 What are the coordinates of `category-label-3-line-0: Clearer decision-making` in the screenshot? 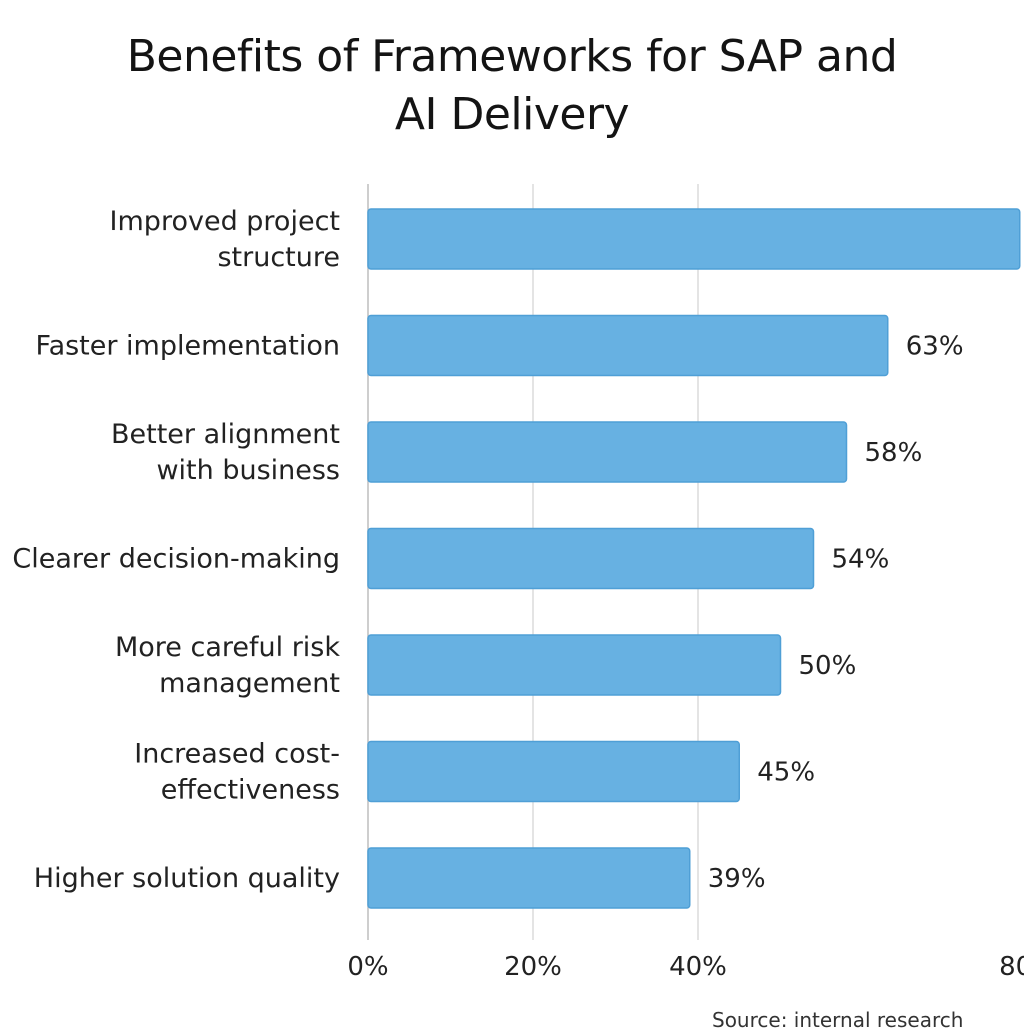 It's located at (176, 559).